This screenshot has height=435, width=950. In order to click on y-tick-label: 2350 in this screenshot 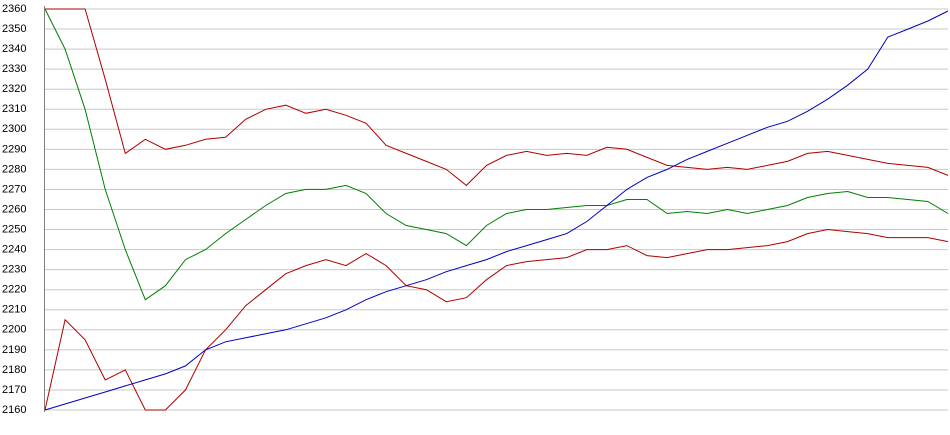, I will do `click(14, 29)`.